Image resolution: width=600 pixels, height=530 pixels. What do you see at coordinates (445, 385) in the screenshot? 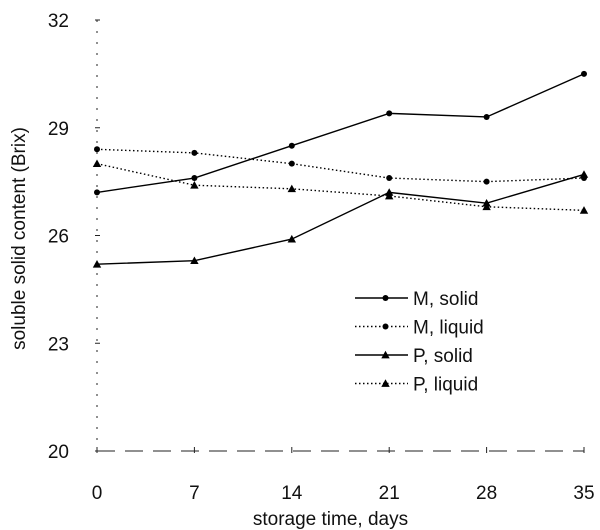
I see `legend-label: P, liquid` at bounding box center [445, 385].